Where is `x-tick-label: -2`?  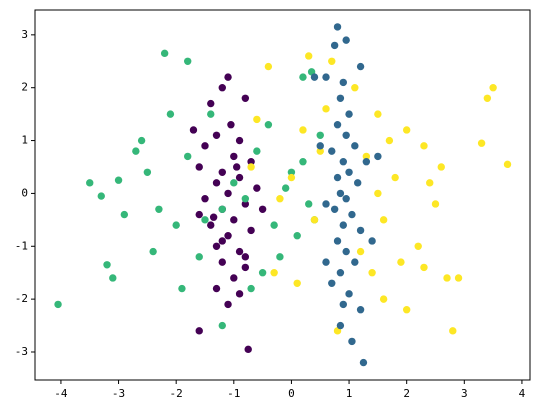 x-tick-label: -2 is located at coordinates (176, 393).